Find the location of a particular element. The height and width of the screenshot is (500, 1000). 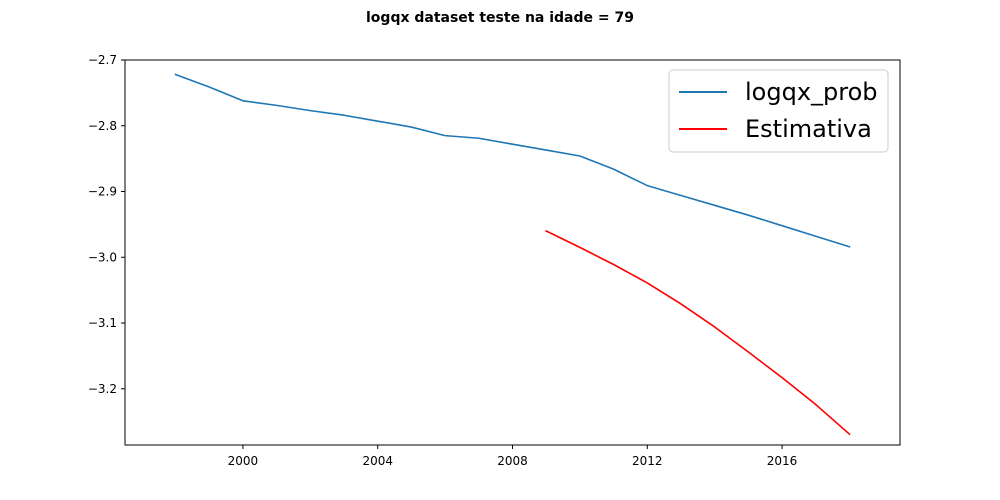

x-tick-label: 2000 is located at coordinates (243, 461).